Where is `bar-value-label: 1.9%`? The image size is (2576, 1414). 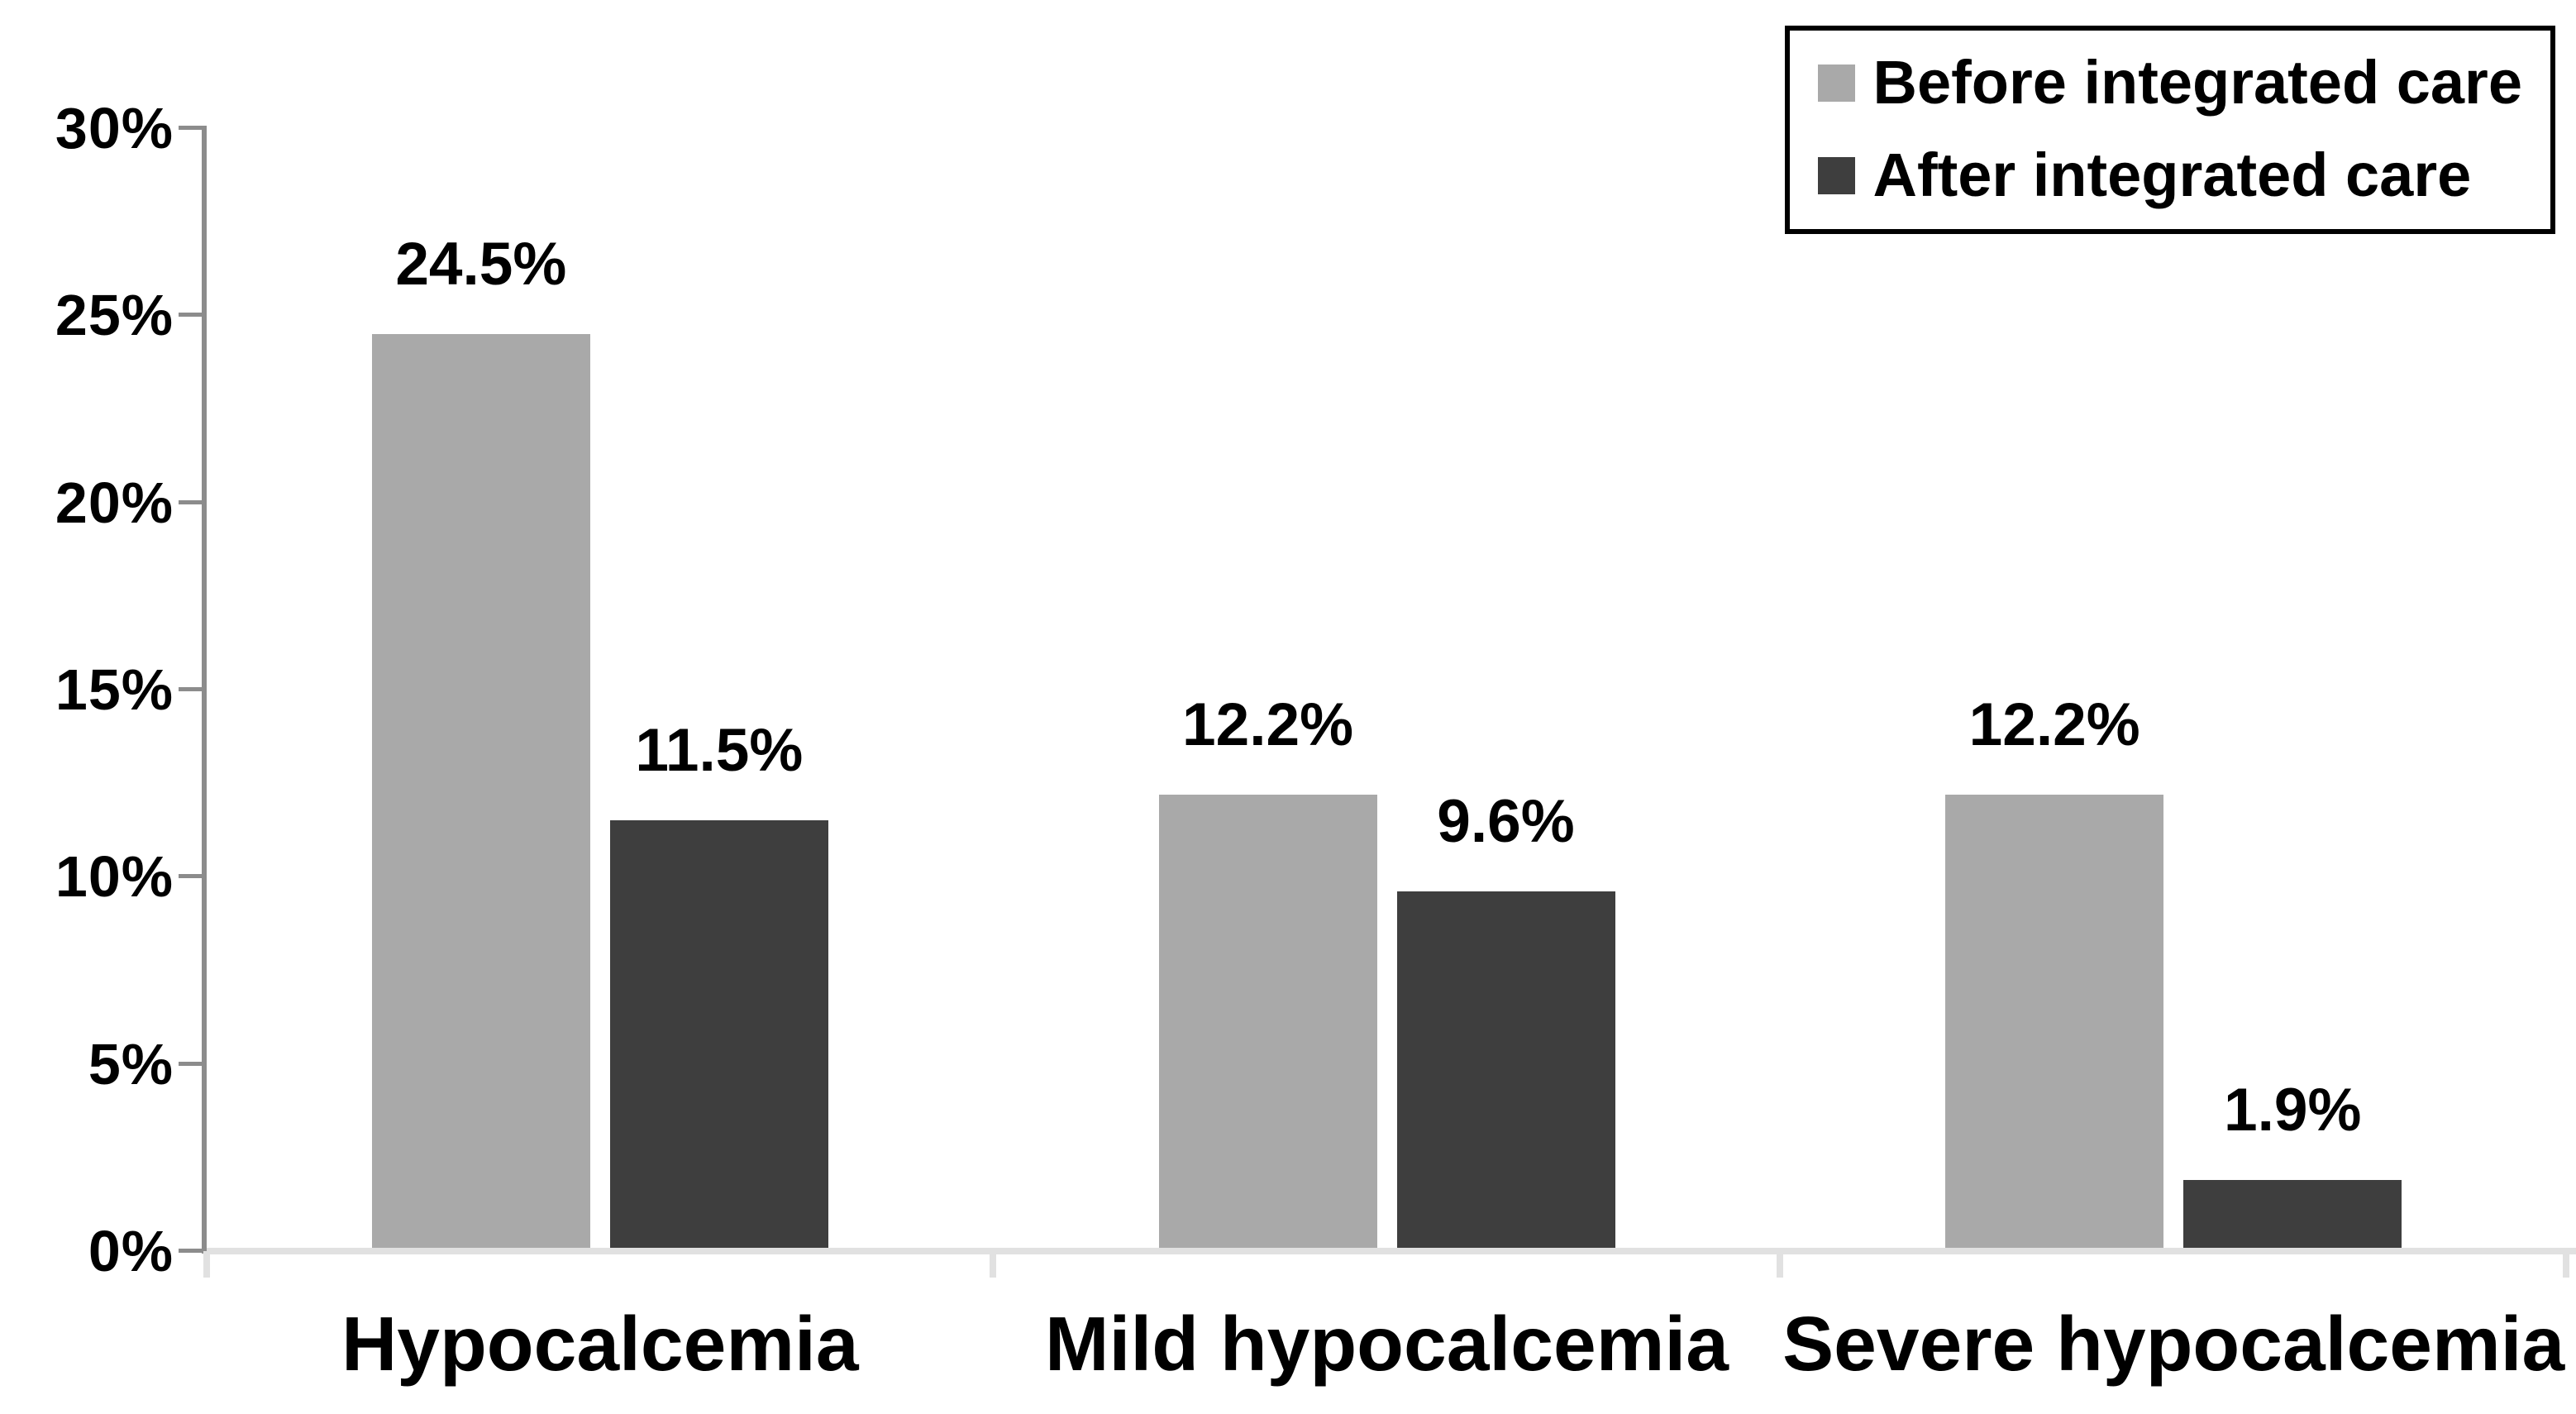
bar-value-label: 1.9% is located at coordinates (2292, 1110).